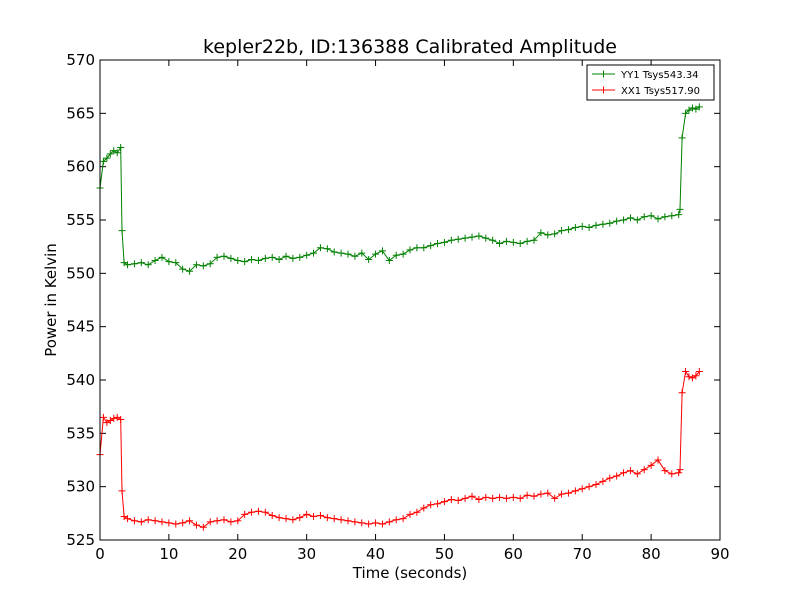 Image resolution: width=800 pixels, height=600 pixels. What do you see at coordinates (603, 74) in the screenshot?
I see `legend-marker-yy1` at bounding box center [603, 74].